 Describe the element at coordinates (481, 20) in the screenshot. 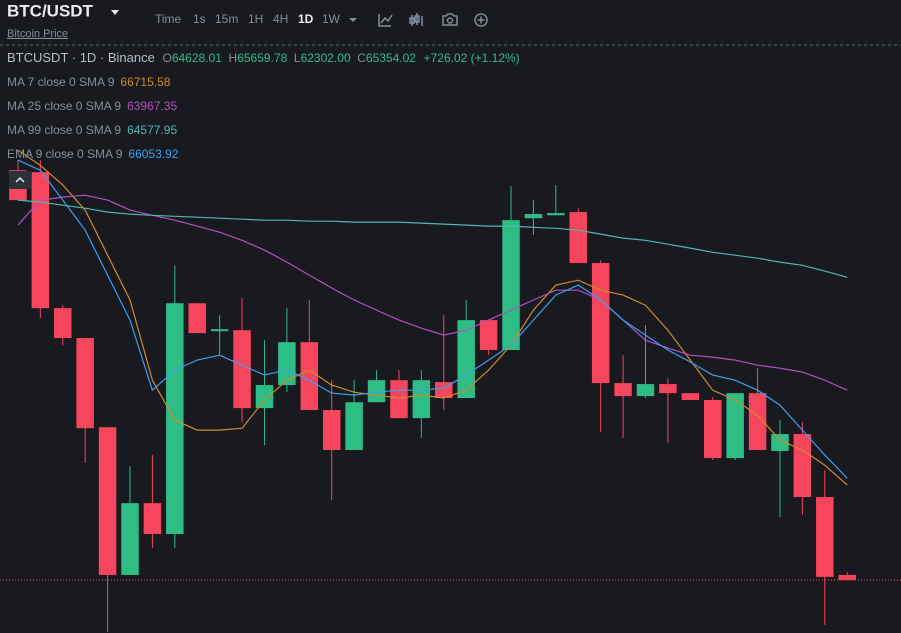

I see `add-icon` at that location.